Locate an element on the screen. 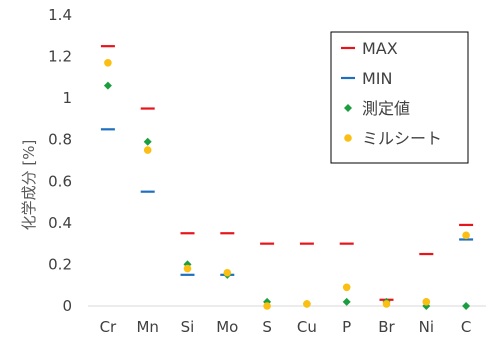  mark-s3-br is located at coordinates (386, 304).